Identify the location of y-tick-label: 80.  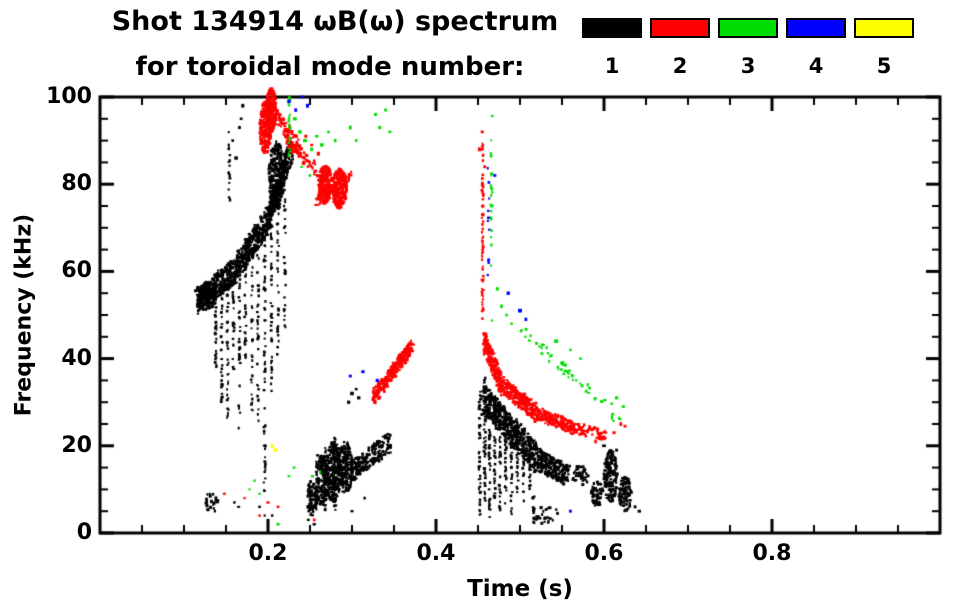
(76, 183).